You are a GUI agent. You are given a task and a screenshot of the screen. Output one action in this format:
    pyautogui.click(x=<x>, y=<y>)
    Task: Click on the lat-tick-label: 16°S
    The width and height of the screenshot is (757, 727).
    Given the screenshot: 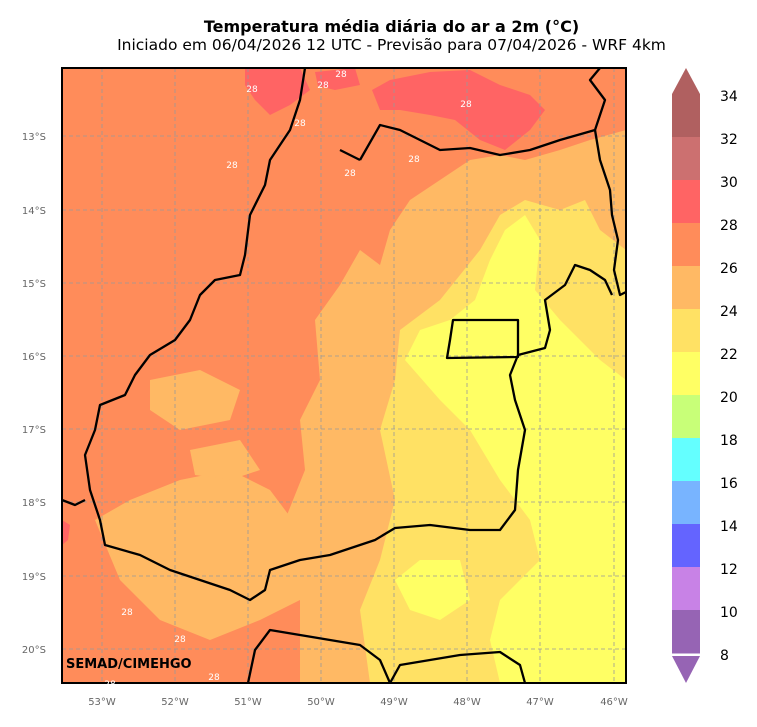 What is the action you would take?
    pyautogui.click(x=34, y=357)
    